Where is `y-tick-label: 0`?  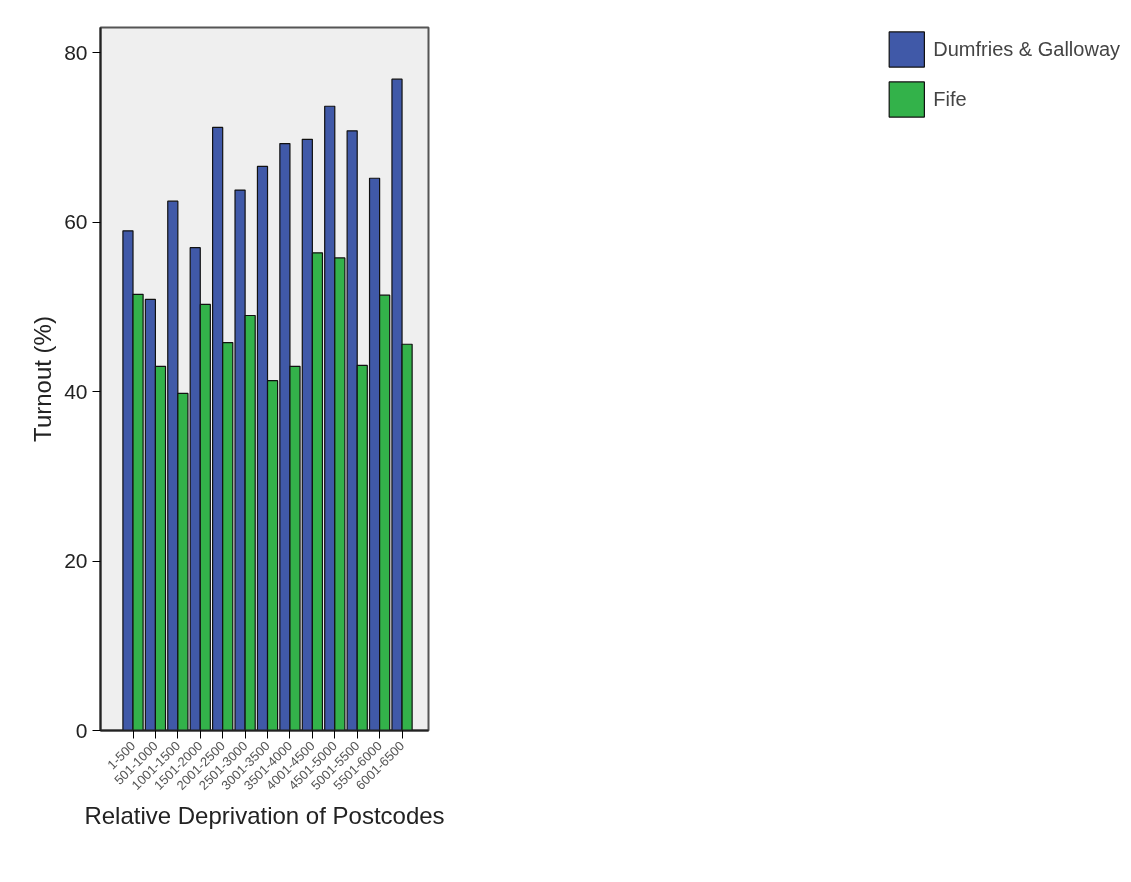 y-tick-label: 0 is located at coordinates (81, 730).